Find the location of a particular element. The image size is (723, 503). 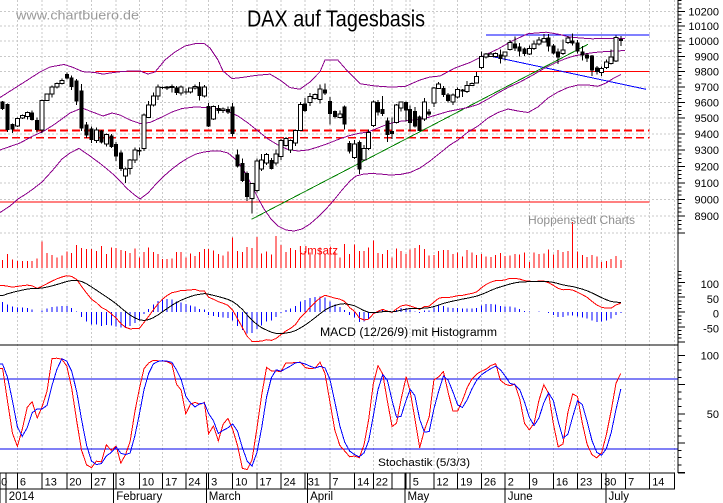

svg-text: 9300 is located at coordinates (707, 151).